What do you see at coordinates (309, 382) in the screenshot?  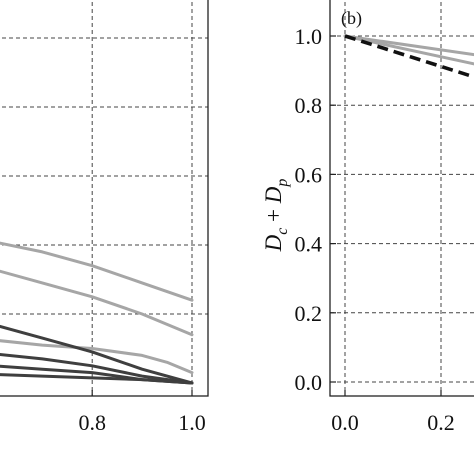 I see `y-tick-label: 0.0` at bounding box center [309, 382].